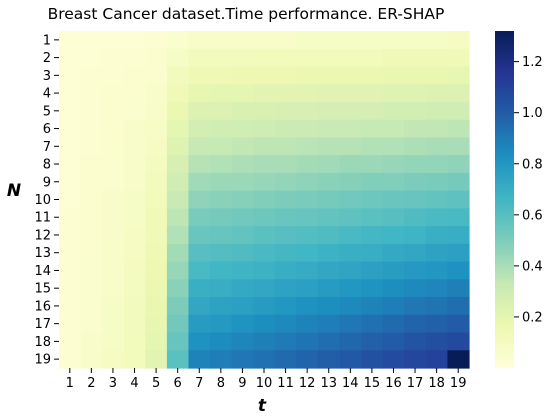 The height and width of the screenshot is (418, 550). Describe the element at coordinates (532, 62) in the screenshot. I see `colorbar-tick-label: 1.2` at that location.